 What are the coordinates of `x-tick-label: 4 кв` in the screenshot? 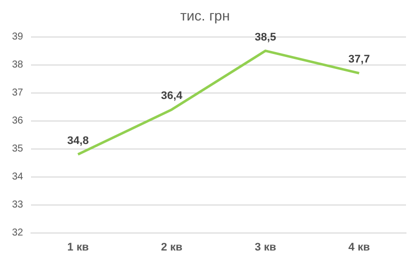 It's located at (359, 247).